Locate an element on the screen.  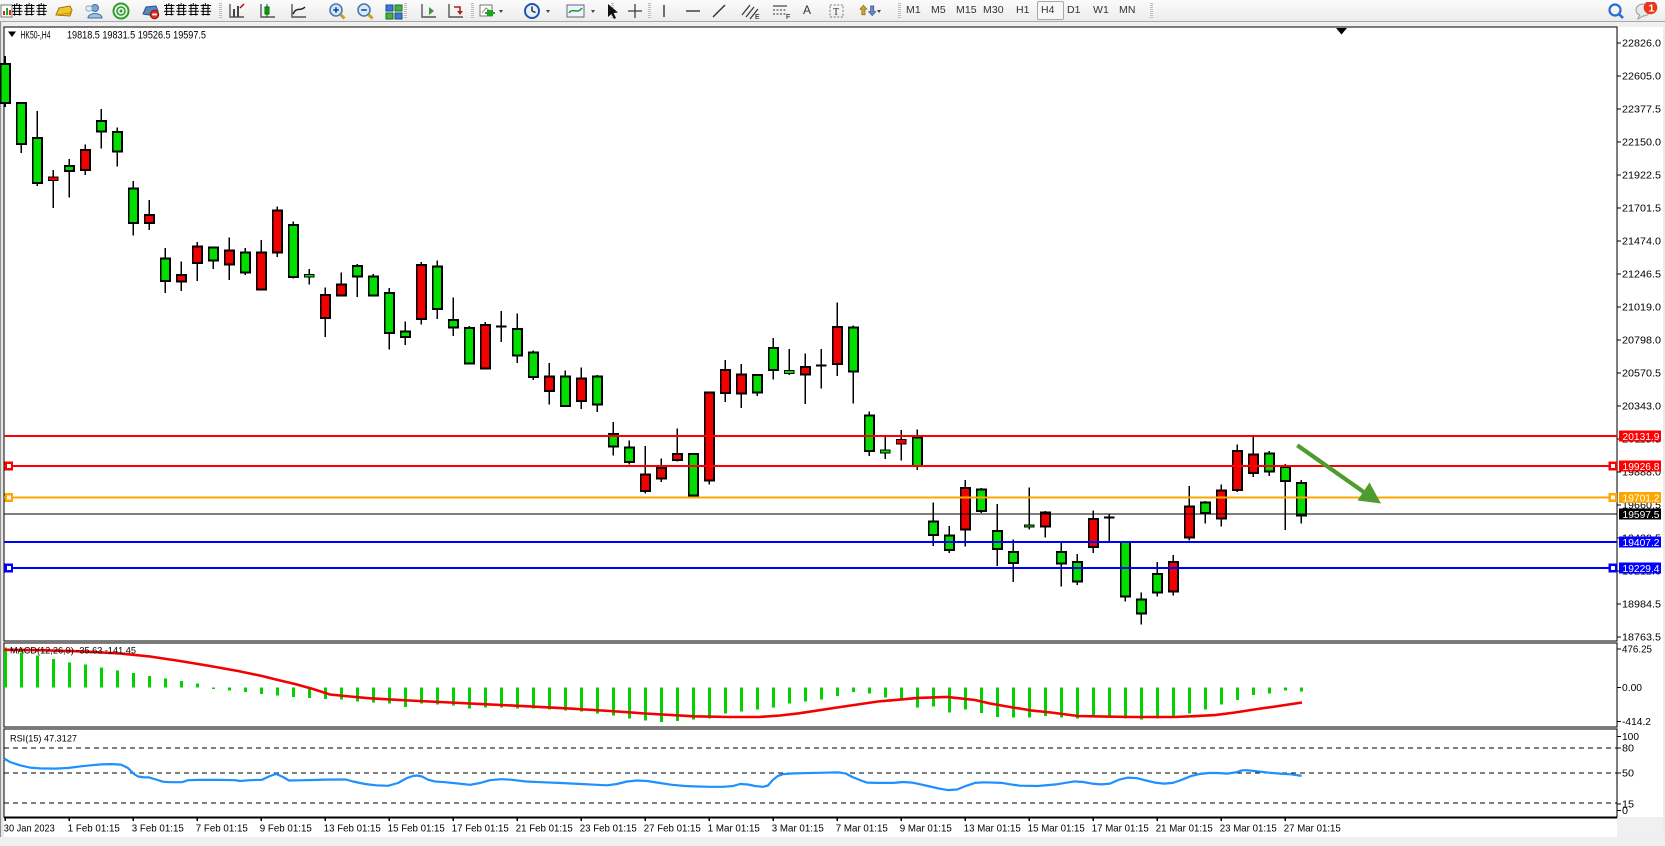
svg-text: 21922.5 is located at coordinates (1641, 176).